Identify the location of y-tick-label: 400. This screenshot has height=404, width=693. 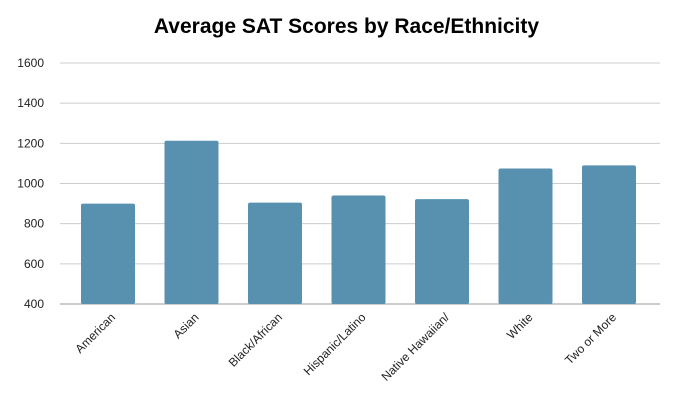
(34, 304).